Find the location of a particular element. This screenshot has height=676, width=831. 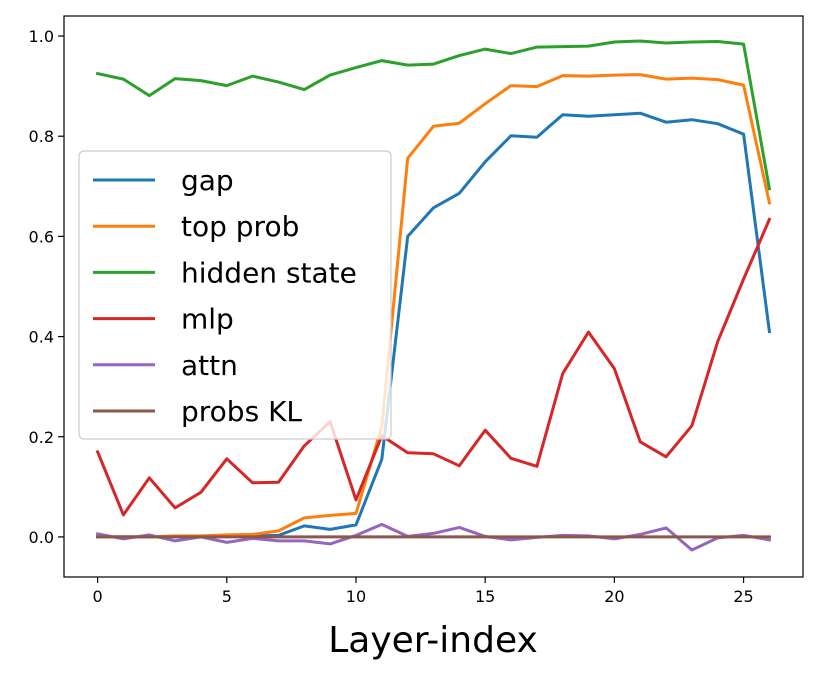

y-tick-label: 0.6 is located at coordinates (41, 236).